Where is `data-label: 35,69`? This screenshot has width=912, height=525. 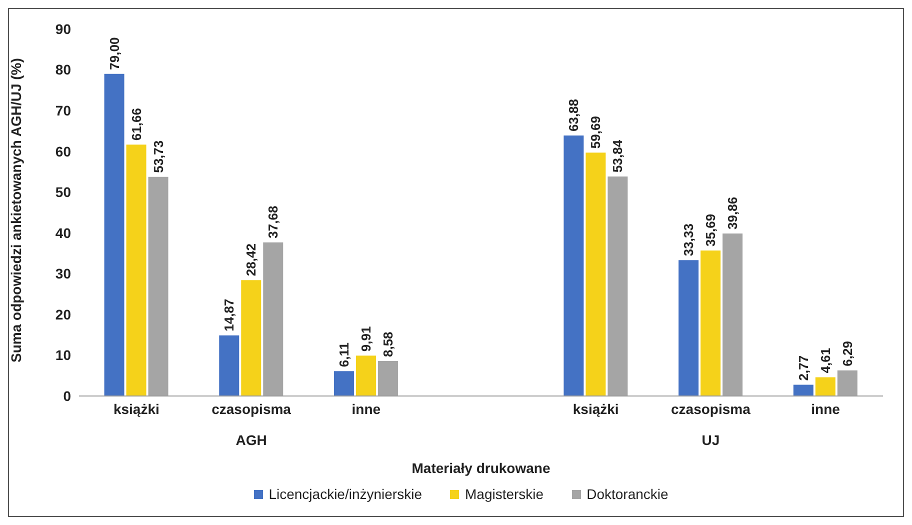 data-label: 35,69 is located at coordinates (710, 230).